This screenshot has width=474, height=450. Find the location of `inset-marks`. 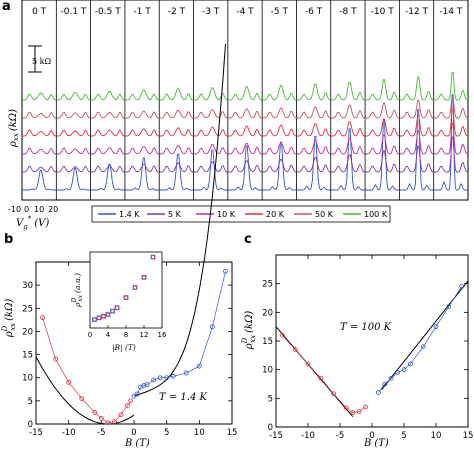

inset-marks is located at coordinates (124, 288).